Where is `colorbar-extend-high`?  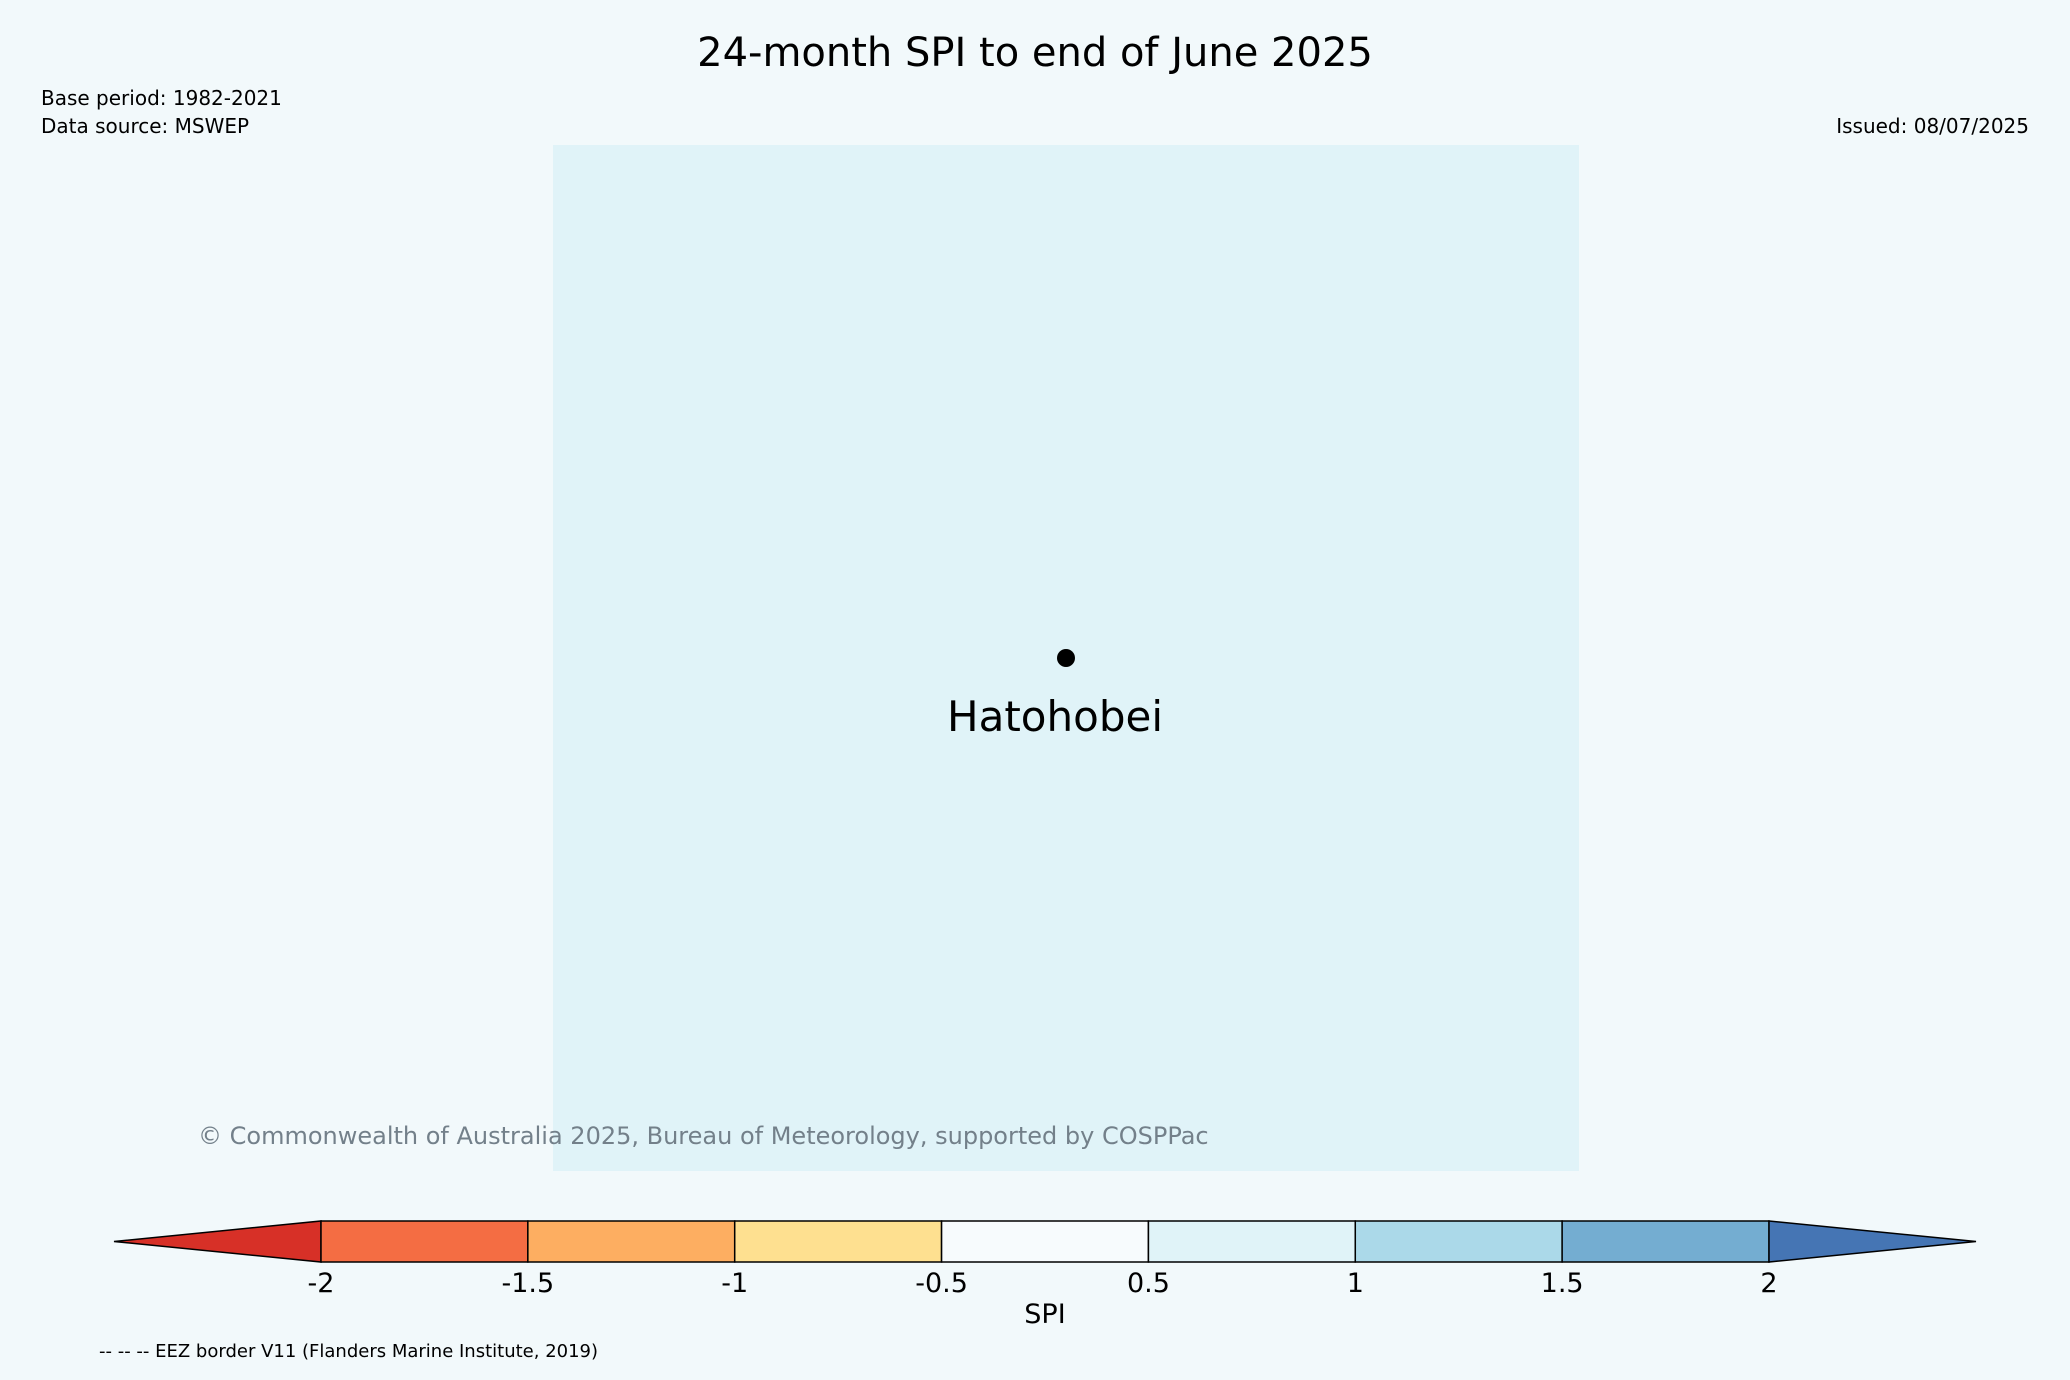
colorbar-extend-high is located at coordinates (1872, 1241).